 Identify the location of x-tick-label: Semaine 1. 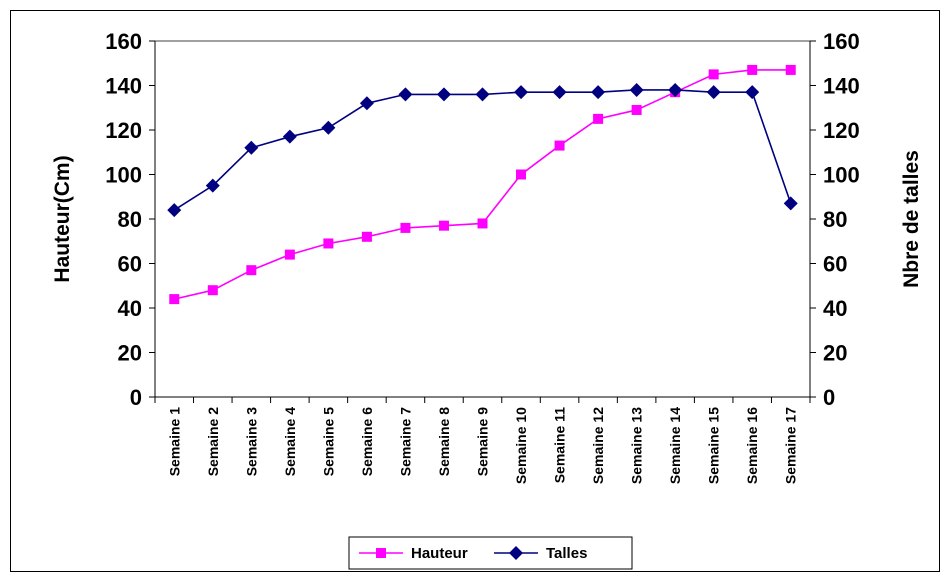
(174, 441).